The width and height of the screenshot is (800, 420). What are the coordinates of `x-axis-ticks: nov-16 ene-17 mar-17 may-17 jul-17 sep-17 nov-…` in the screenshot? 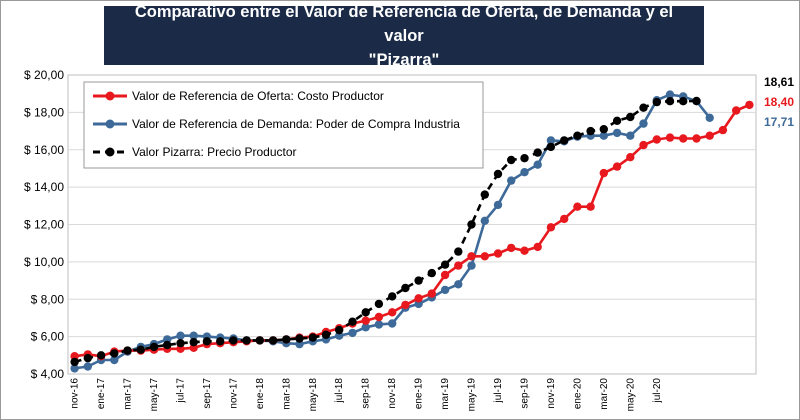 It's located at (366, 395).